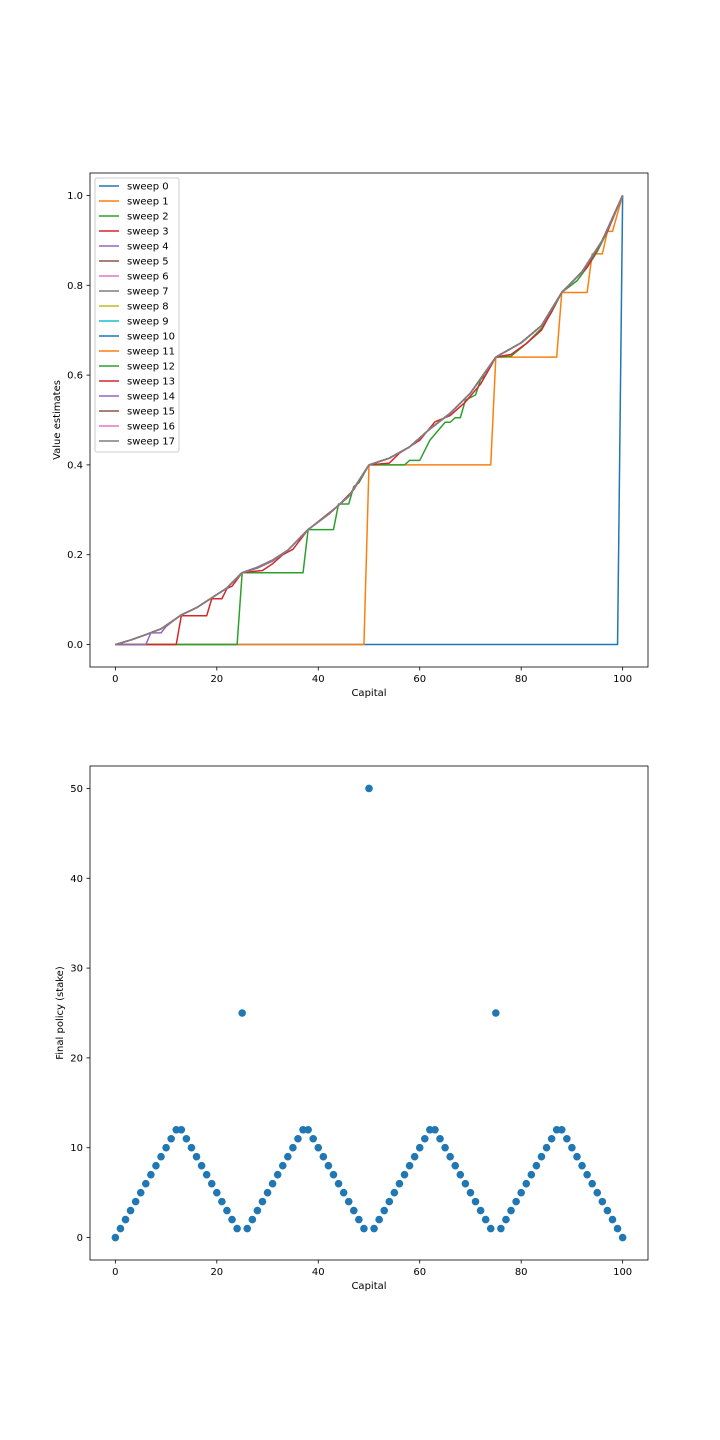  Describe the element at coordinates (148, 307) in the screenshot. I see `legend-label: sweep 8` at that location.